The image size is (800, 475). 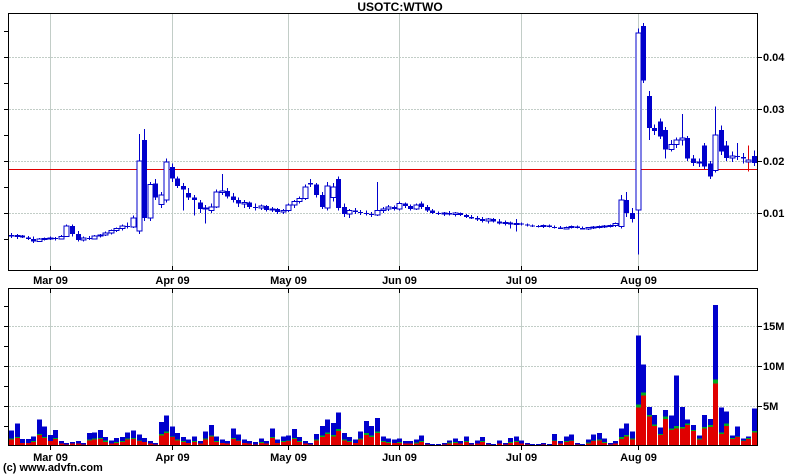 I want to click on price-tick-label: 0.03, so click(x=773, y=110).